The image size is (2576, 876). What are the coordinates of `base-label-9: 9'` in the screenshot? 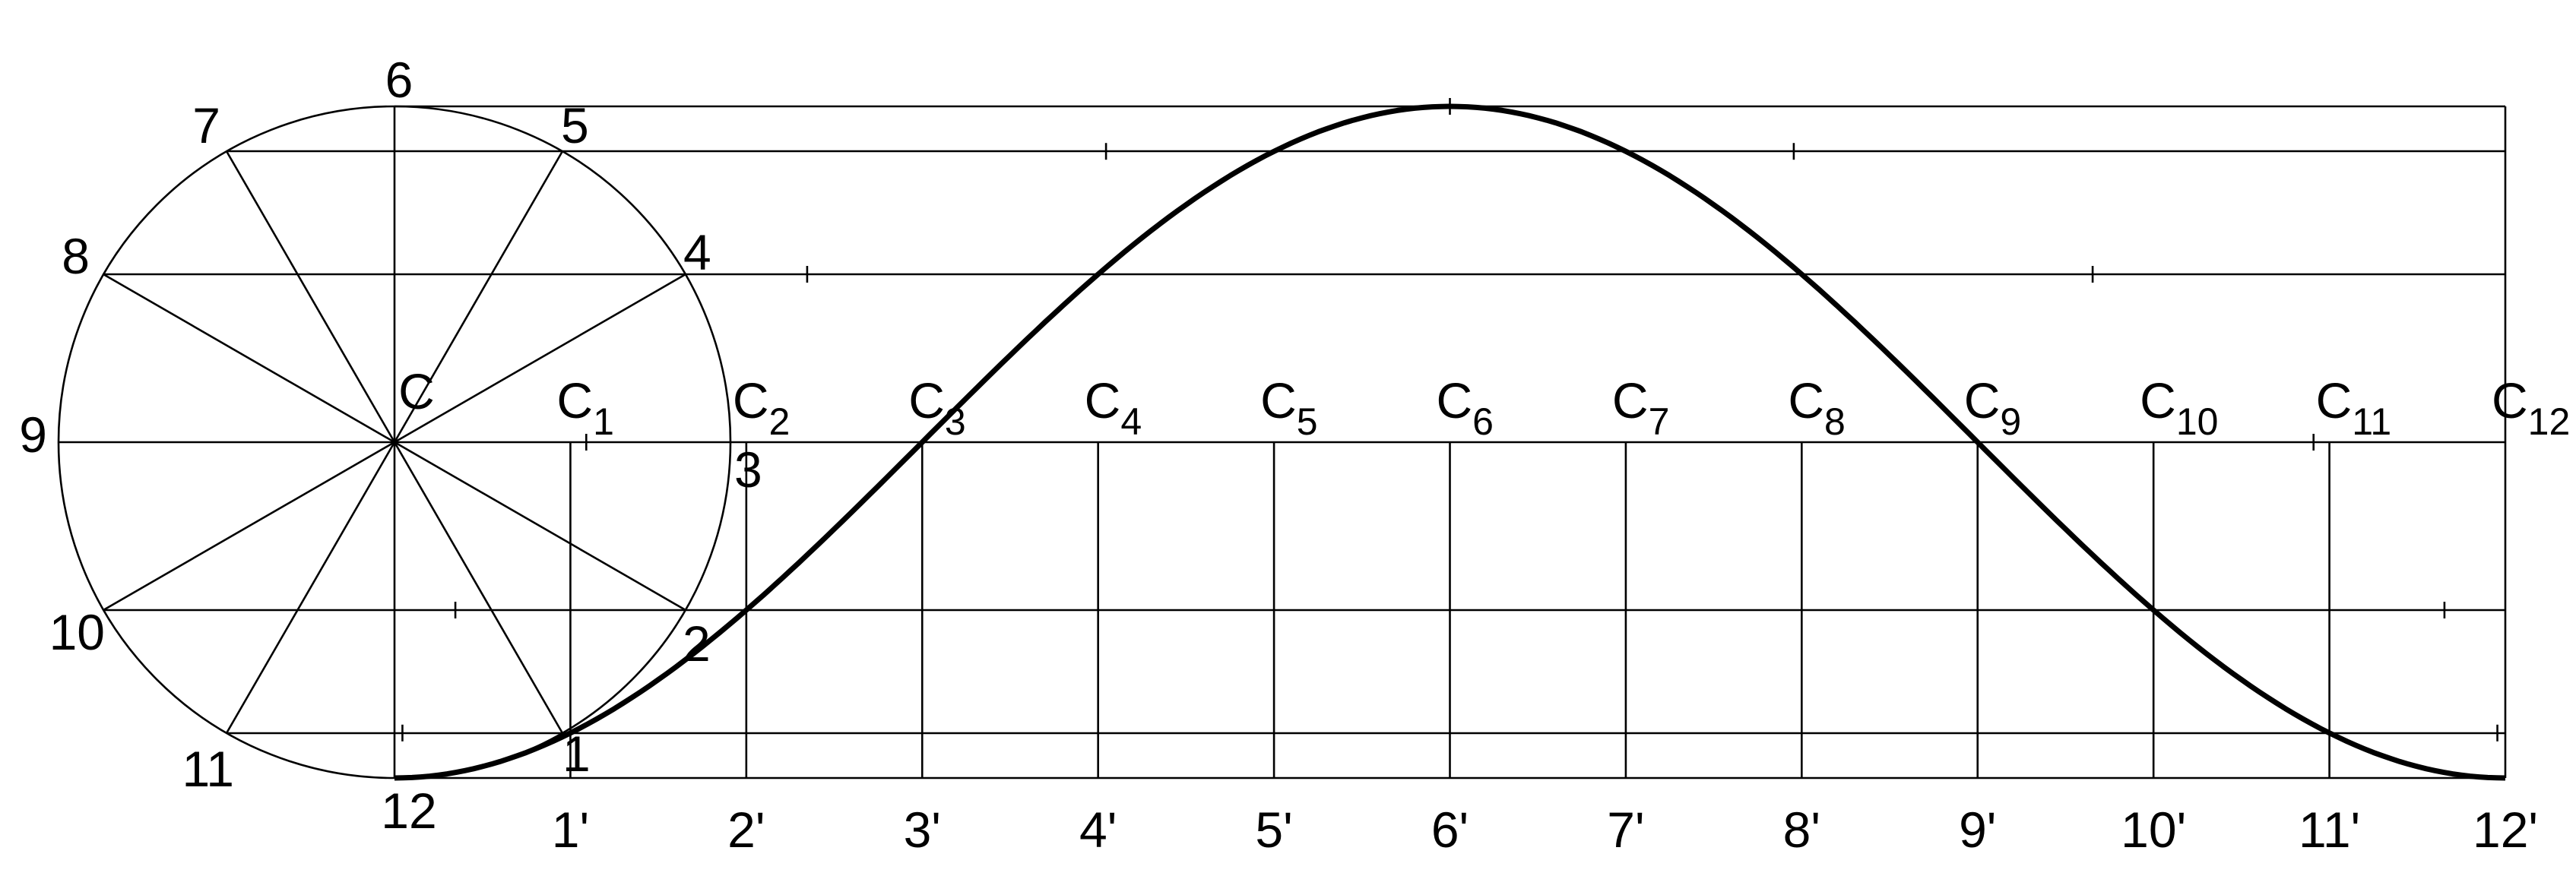 It's located at (1977, 830).